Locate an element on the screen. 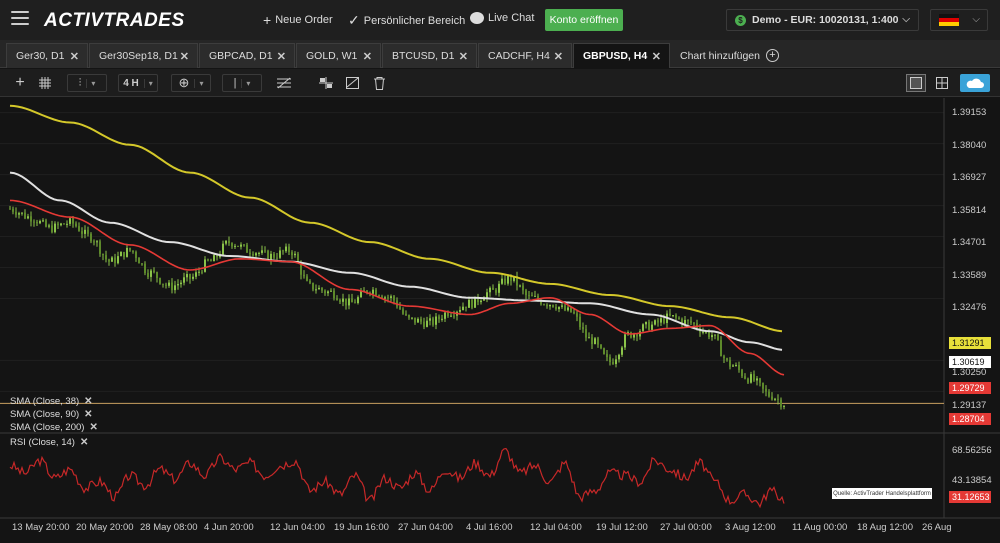 This screenshot has height=543, width=1000. tab-ger30-d1: Ger30, D1 ✕ is located at coordinates (47, 55).